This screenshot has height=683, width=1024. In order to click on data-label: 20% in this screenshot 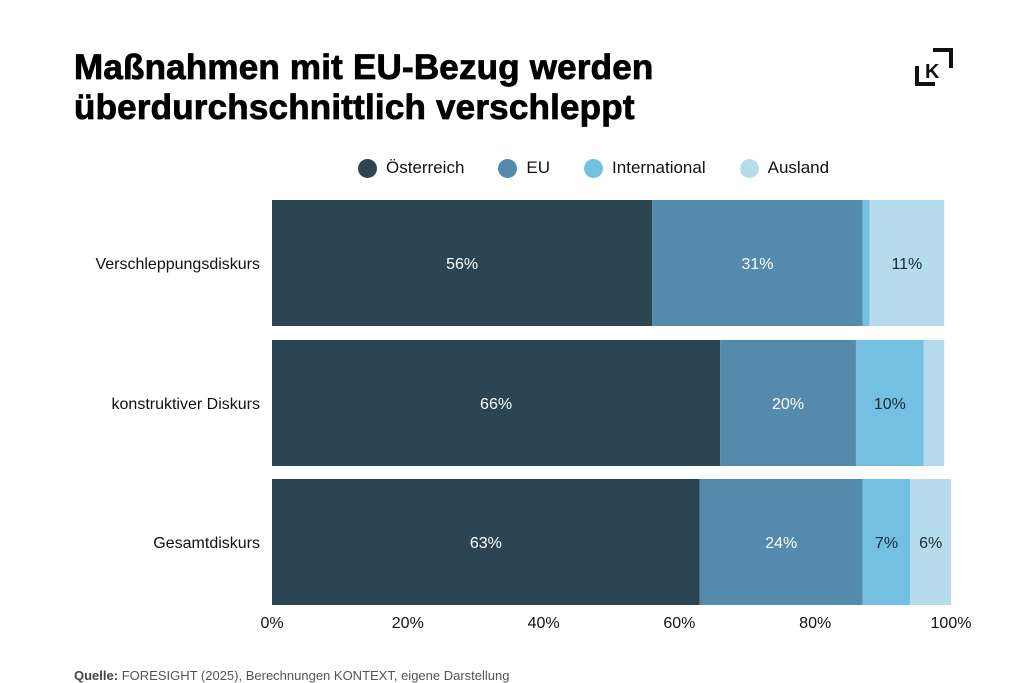, I will do `click(788, 404)`.